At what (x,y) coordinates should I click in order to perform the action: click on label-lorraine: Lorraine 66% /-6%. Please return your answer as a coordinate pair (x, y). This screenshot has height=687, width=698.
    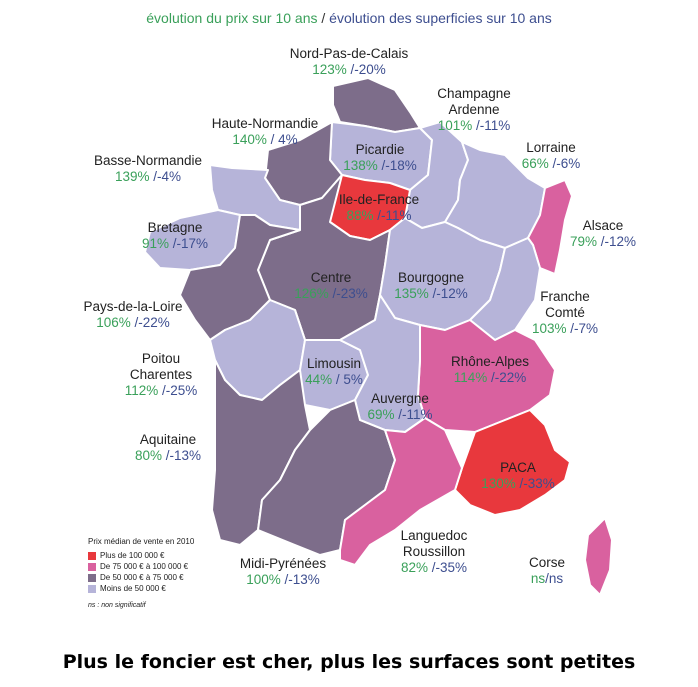
    Looking at the image, I should click on (551, 156).